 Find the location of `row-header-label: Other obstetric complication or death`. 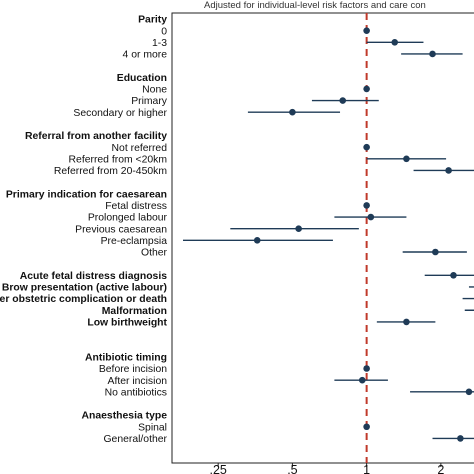

row-header-label: Other obstetric complication or death is located at coordinates (83, 299).